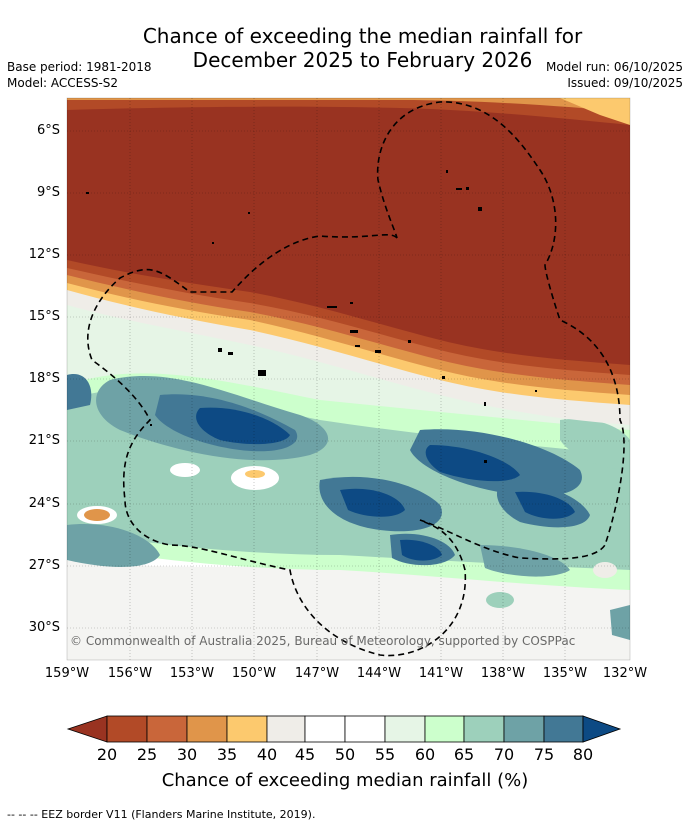 The height and width of the screenshot is (827, 690). What do you see at coordinates (187, 754) in the screenshot?
I see `colorbar-label-30: 30` at bounding box center [187, 754].